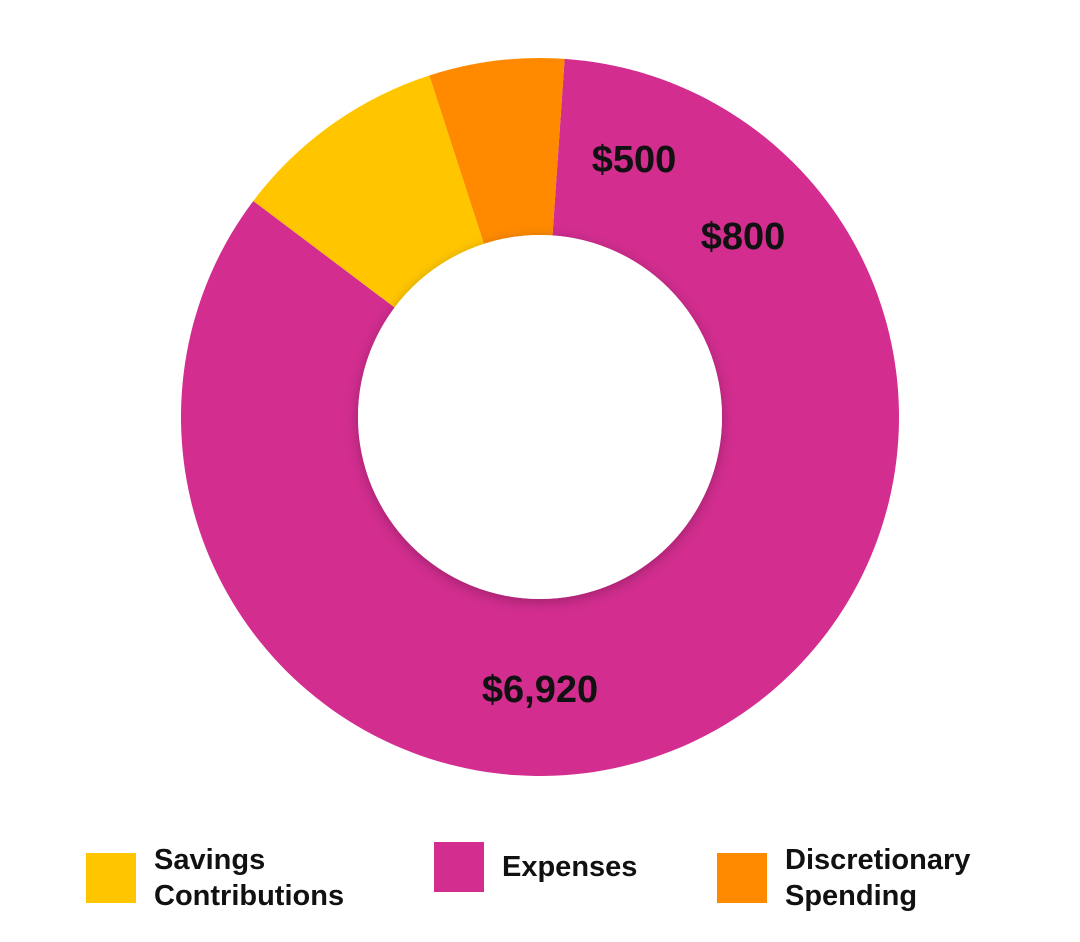  Describe the element at coordinates (459, 867) in the screenshot. I see `legend-swatch-expenses` at that location.